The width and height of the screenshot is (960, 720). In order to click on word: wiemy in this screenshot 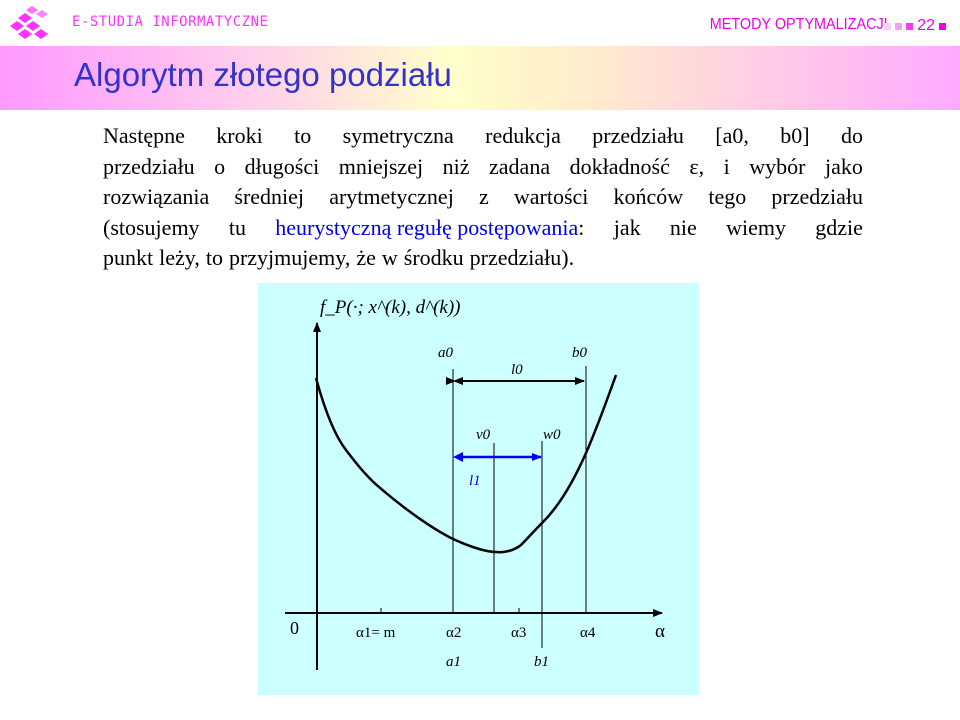, I will do `click(756, 227)`.